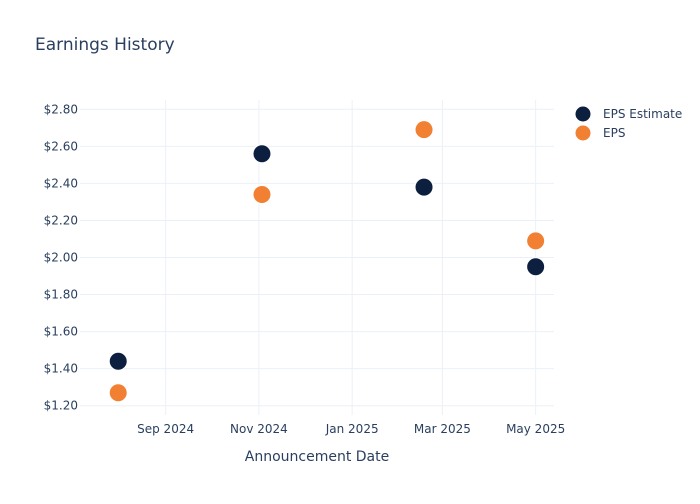 This screenshot has height=504, width=700. Describe the element at coordinates (61, 183) in the screenshot. I see `y-tick-label: $2.40` at that location.